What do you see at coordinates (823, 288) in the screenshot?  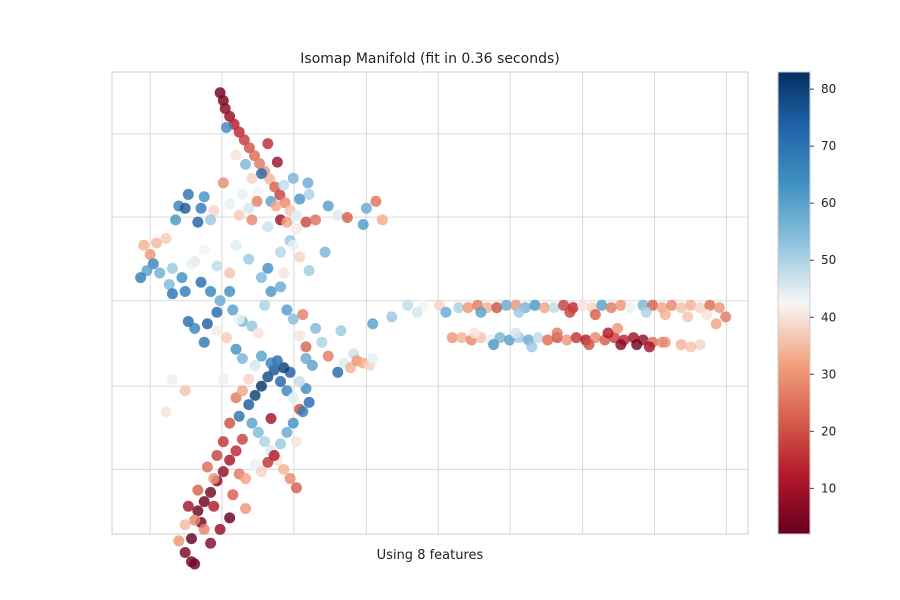 I see `colorbar-ticks: 10 20 30 40 50 60 70 80` at bounding box center [823, 288].